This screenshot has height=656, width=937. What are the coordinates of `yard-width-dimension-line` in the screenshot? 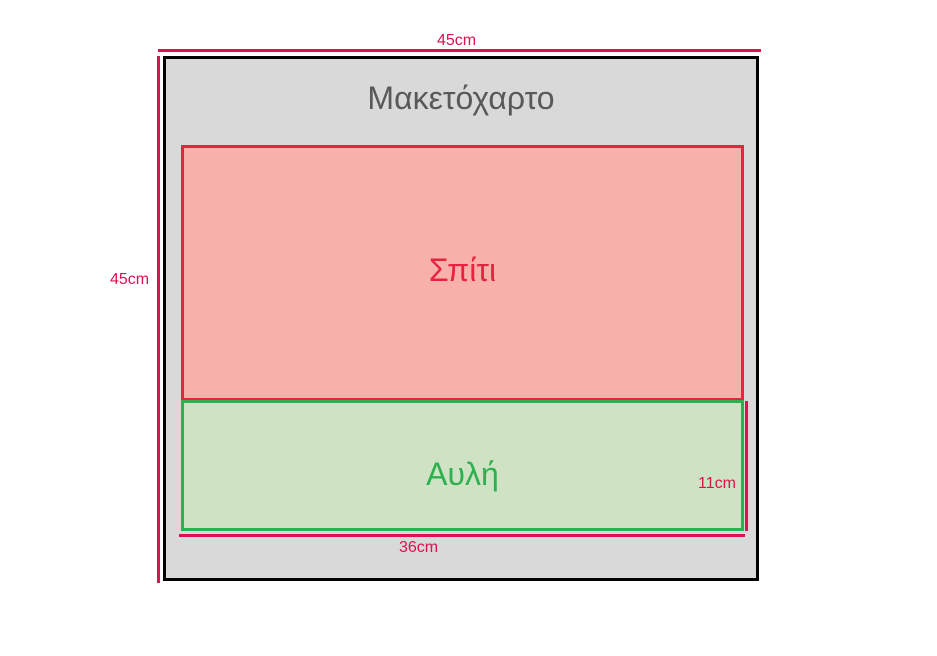 It's located at (462, 535).